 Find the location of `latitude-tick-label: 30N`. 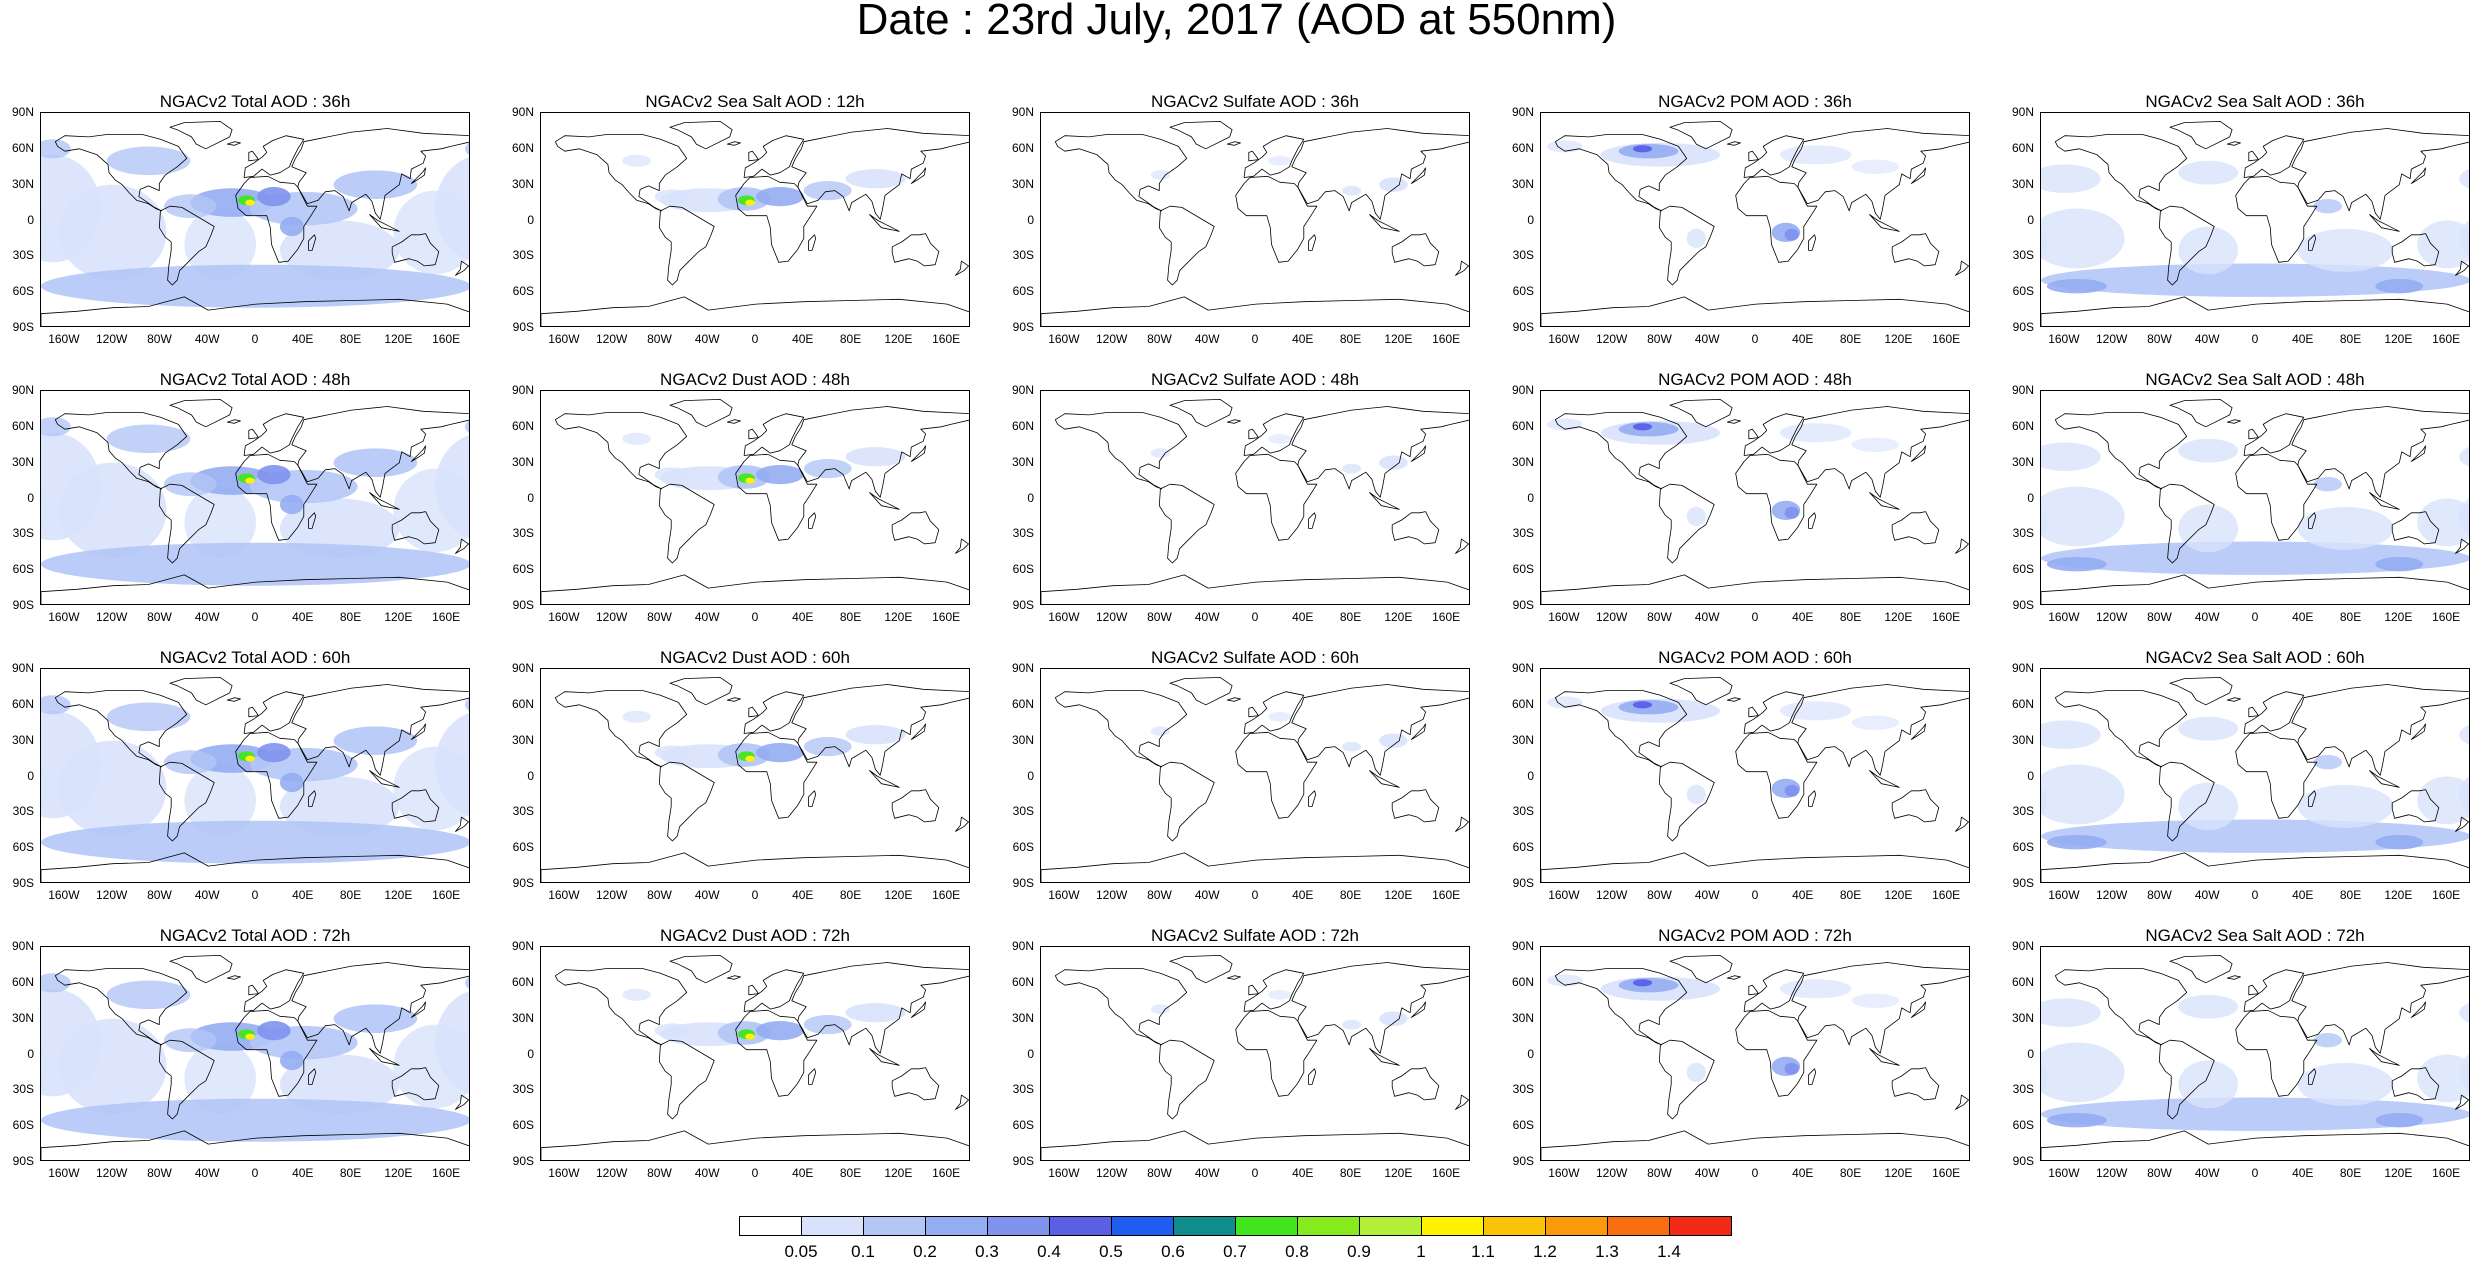

latitude-tick-label: 30N is located at coordinates (2022, 461).